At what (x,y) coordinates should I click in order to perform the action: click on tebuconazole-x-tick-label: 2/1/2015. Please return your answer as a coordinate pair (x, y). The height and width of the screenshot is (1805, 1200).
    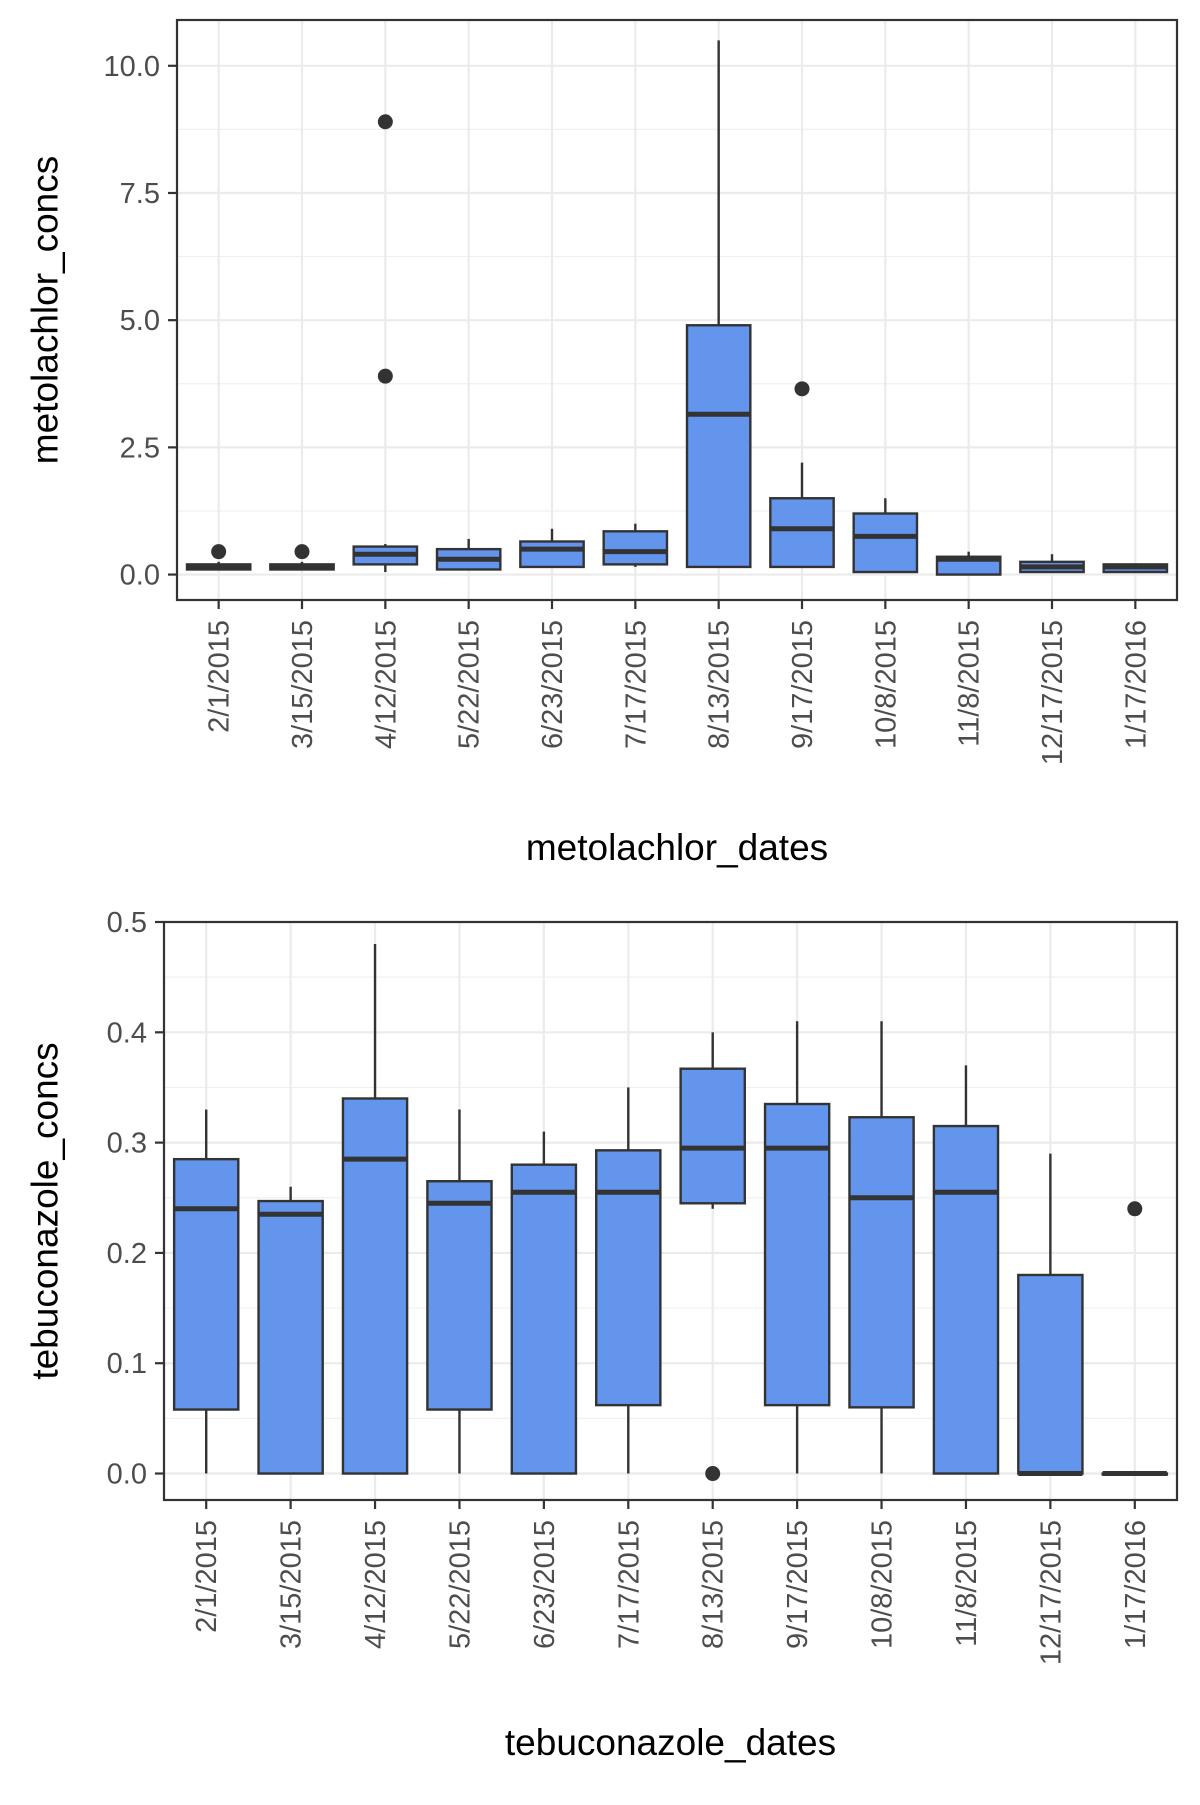
    Looking at the image, I should click on (207, 1576).